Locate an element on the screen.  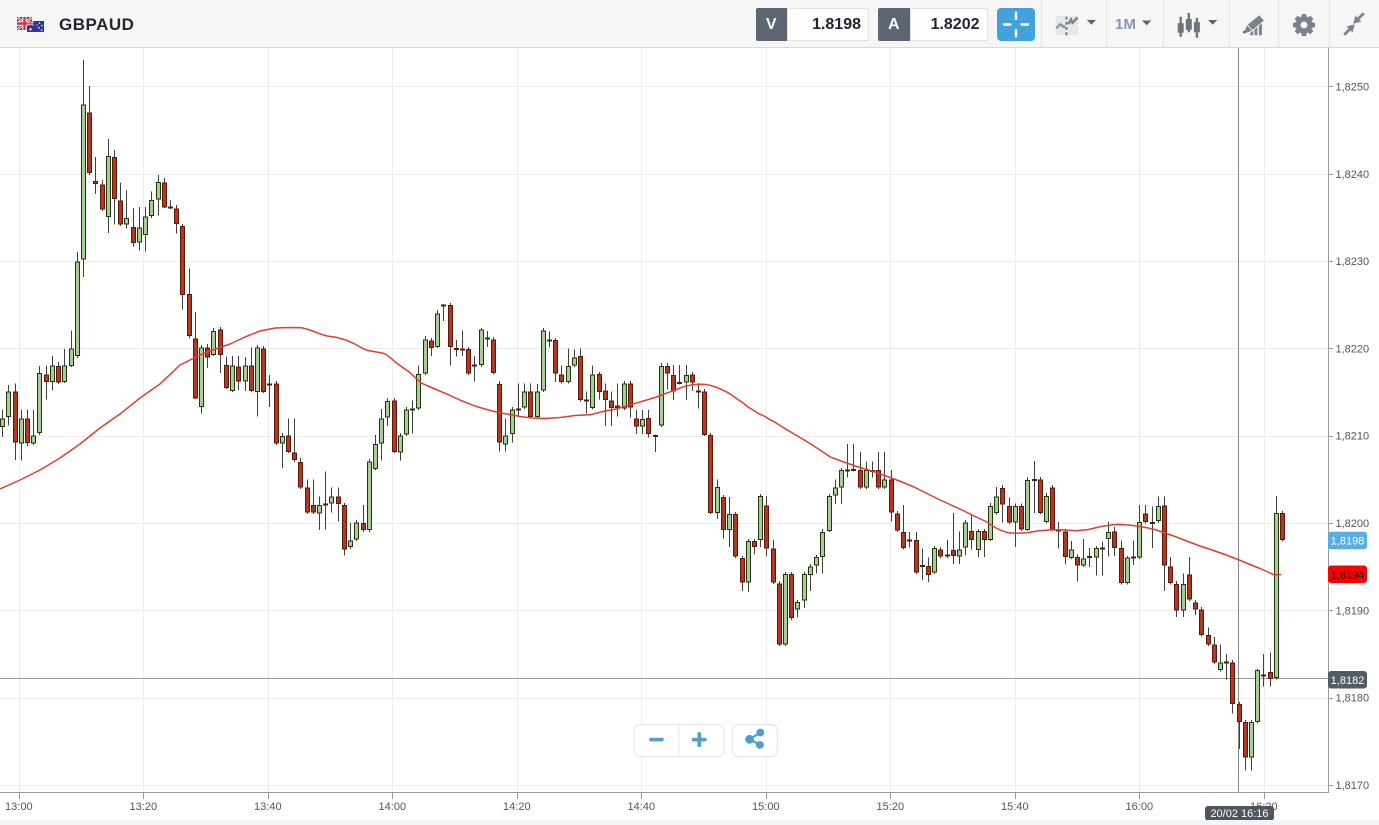
svg-text: 1,8220 is located at coordinates (1353, 349).